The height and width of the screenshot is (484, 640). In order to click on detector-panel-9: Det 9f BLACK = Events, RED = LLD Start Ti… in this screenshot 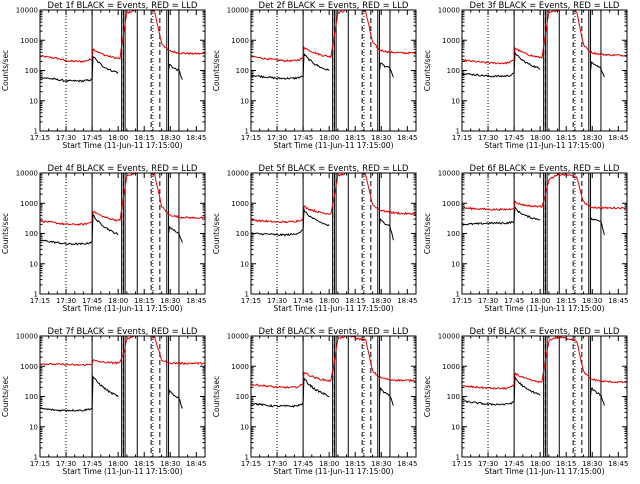, I will do `click(525, 401)`.